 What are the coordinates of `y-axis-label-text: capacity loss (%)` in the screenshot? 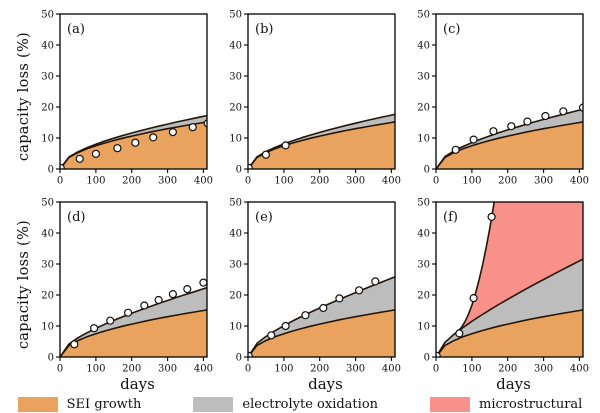 It's located at (24, 97).